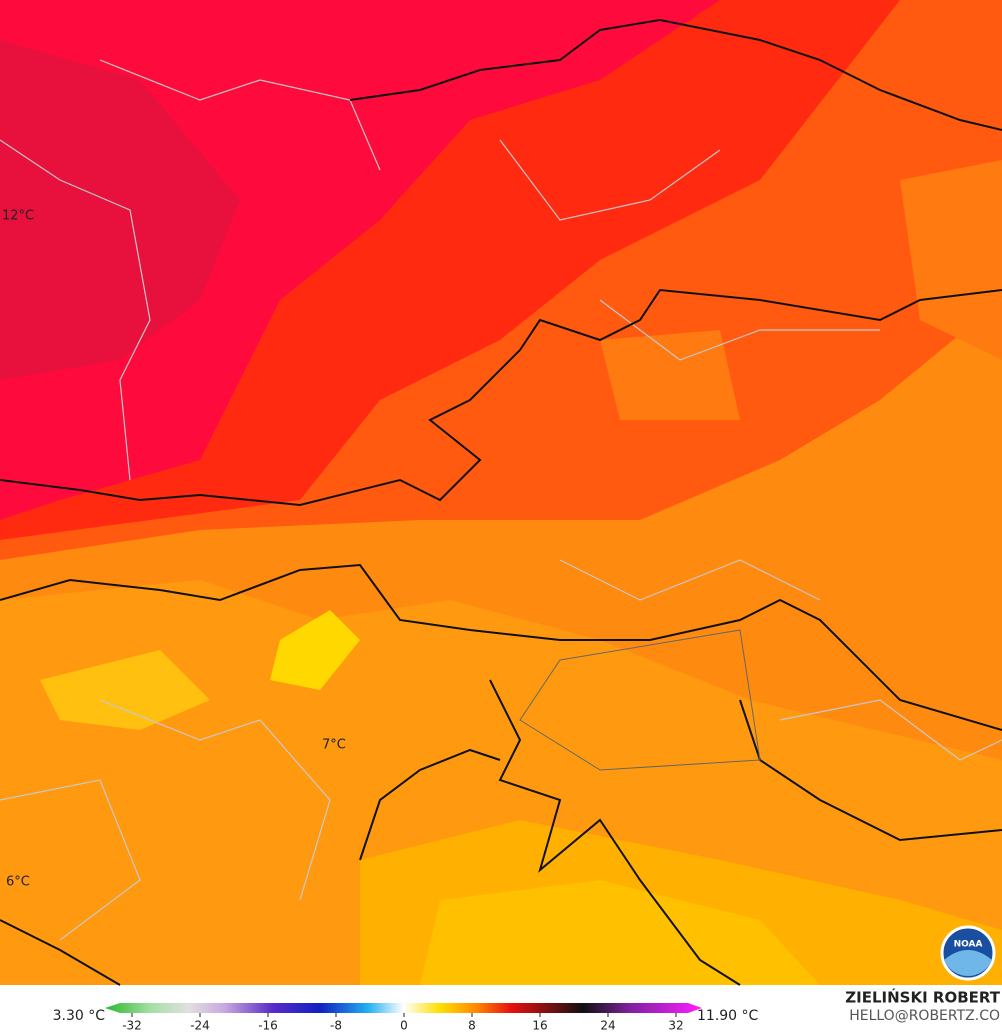  What do you see at coordinates (539, 1026) in the screenshot?
I see `colorbar-tick-label: 16` at bounding box center [539, 1026].